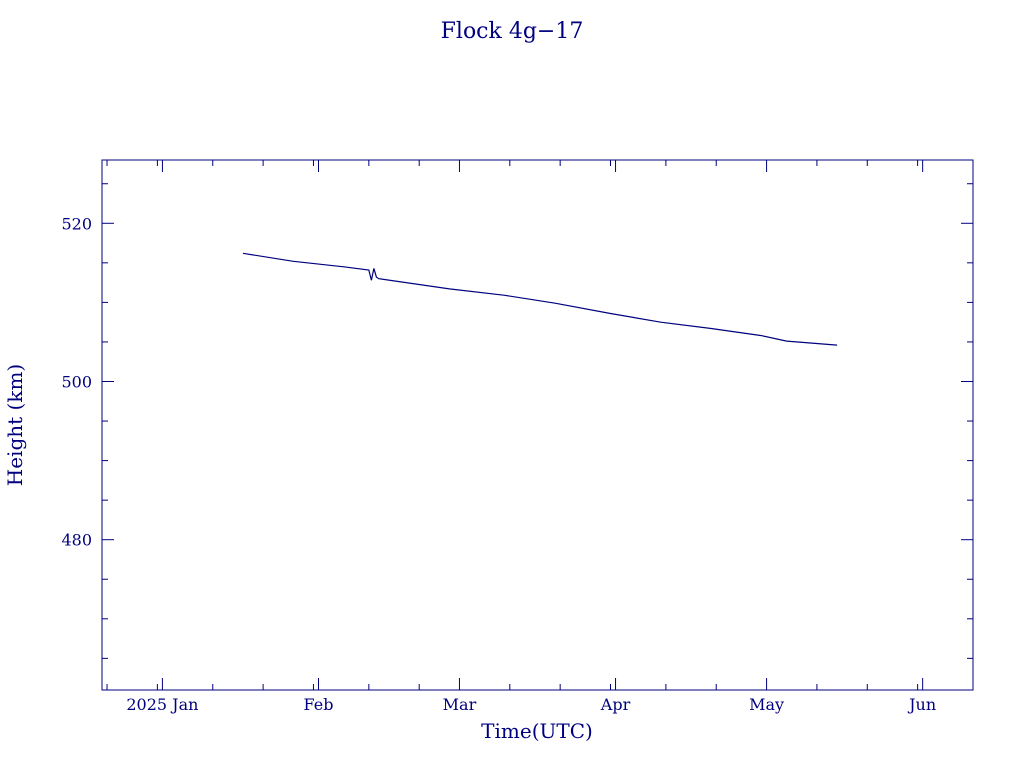 This screenshot has height=768, width=1024. What do you see at coordinates (76, 223) in the screenshot?
I see `y-tick-label: 520` at bounding box center [76, 223].